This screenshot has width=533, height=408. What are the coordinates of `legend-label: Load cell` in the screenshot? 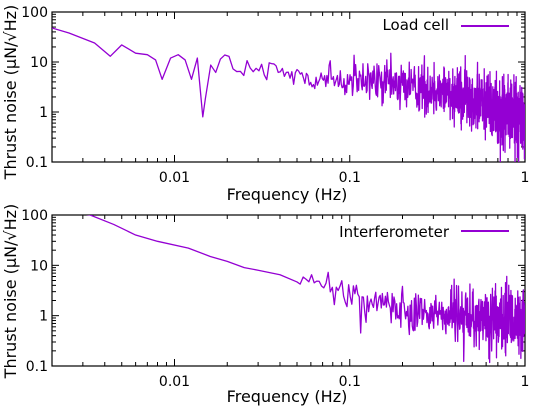 It's located at (415, 25).